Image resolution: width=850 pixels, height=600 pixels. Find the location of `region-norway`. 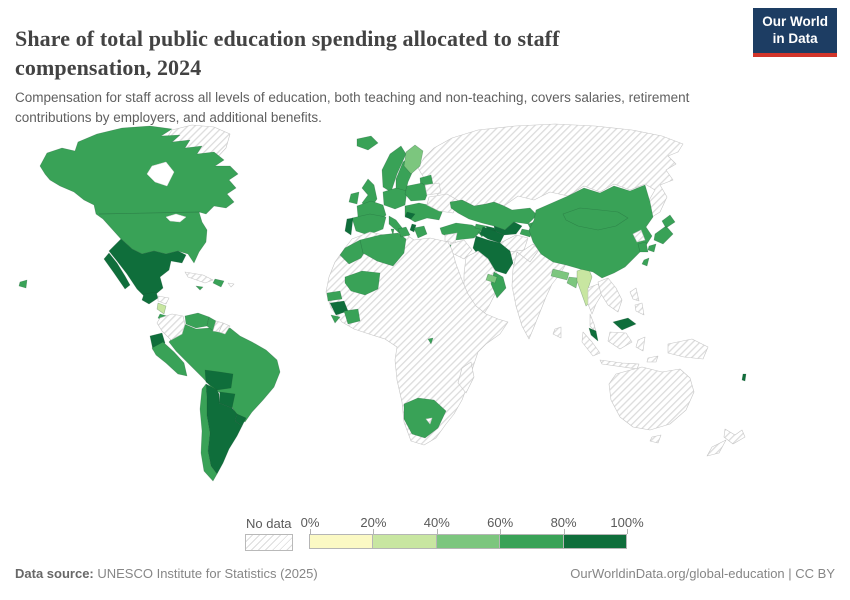

region-norway is located at coordinates (394, 169).